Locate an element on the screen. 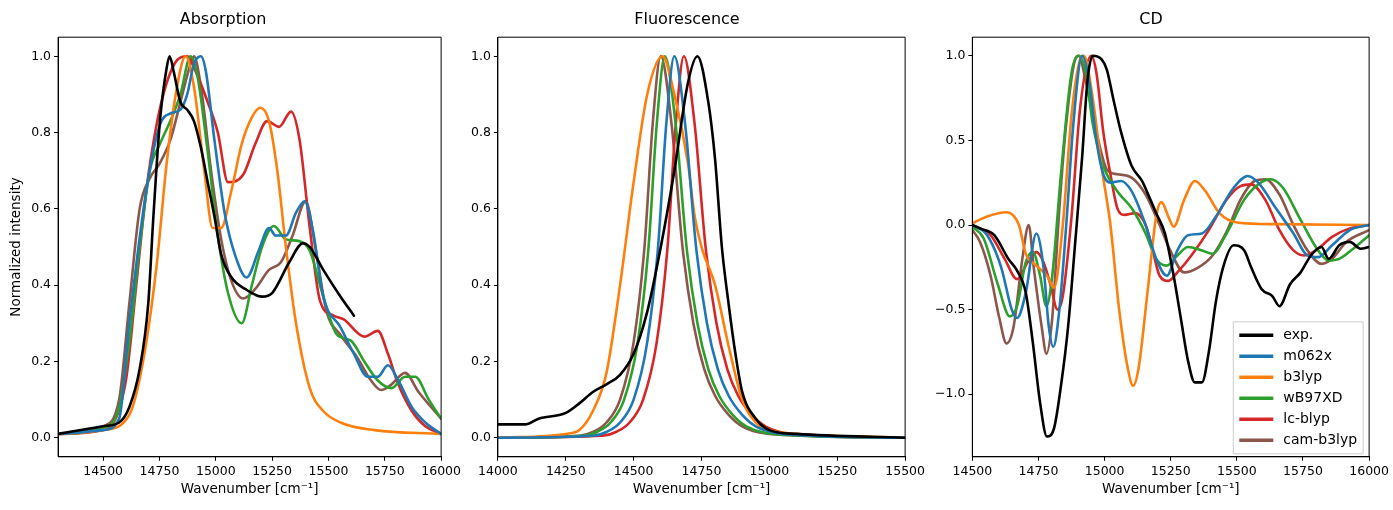  chart-title: Fluorescence is located at coordinates (687, 18).